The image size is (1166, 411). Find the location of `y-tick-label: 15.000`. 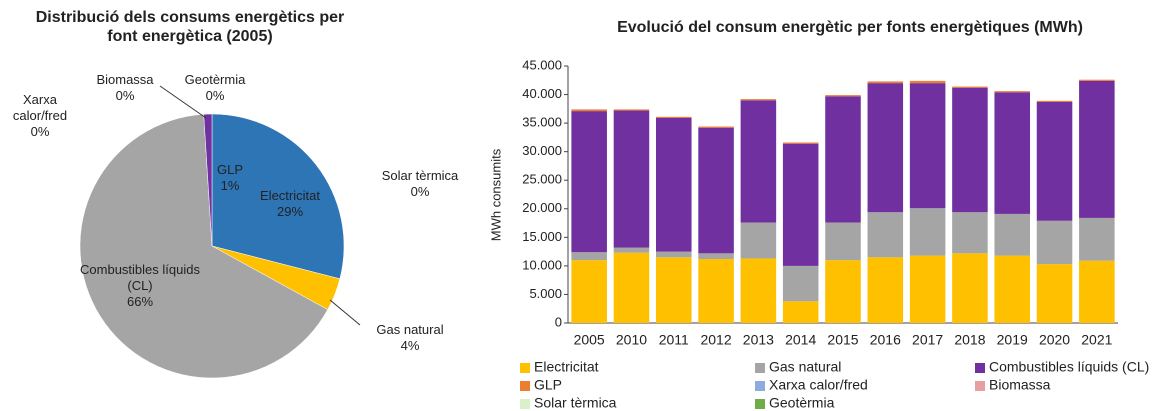

y-tick-label: 15.000 is located at coordinates (542, 236).